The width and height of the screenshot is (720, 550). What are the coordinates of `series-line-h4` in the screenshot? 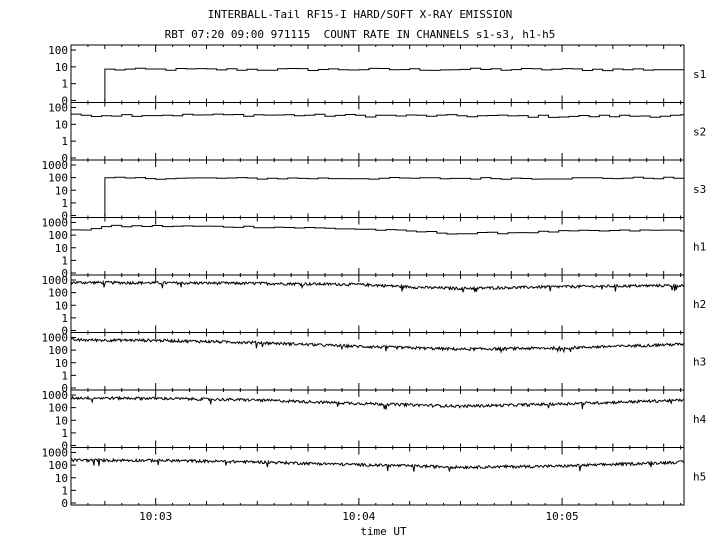 It's located at (377, 402).